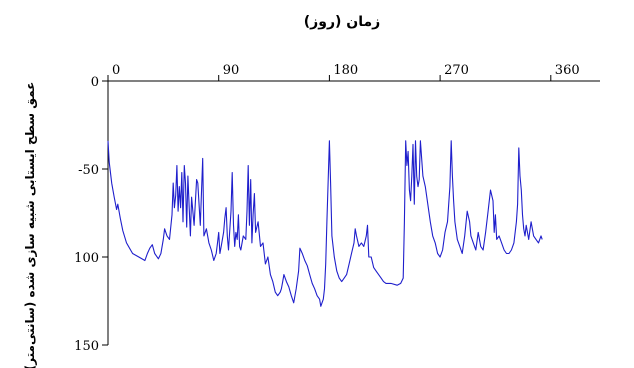 This screenshot has width=634, height=368. I want to click on x-axis-ticks: 0 90 180 270 360, so click(343, 72).